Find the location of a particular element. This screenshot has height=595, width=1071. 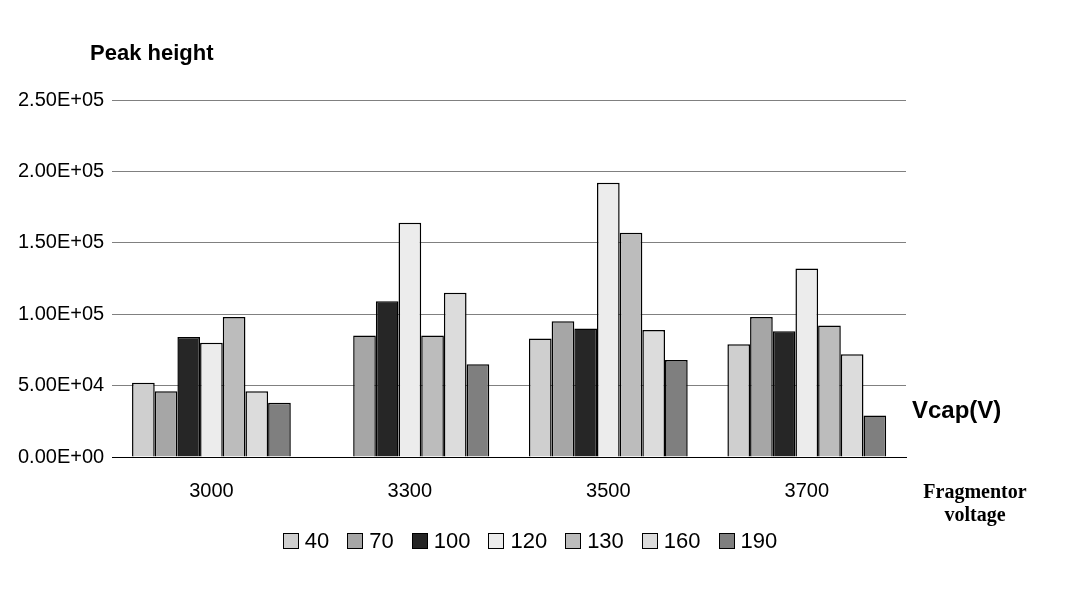

y-tick-label: 2.00E+05 is located at coordinates (61, 169).